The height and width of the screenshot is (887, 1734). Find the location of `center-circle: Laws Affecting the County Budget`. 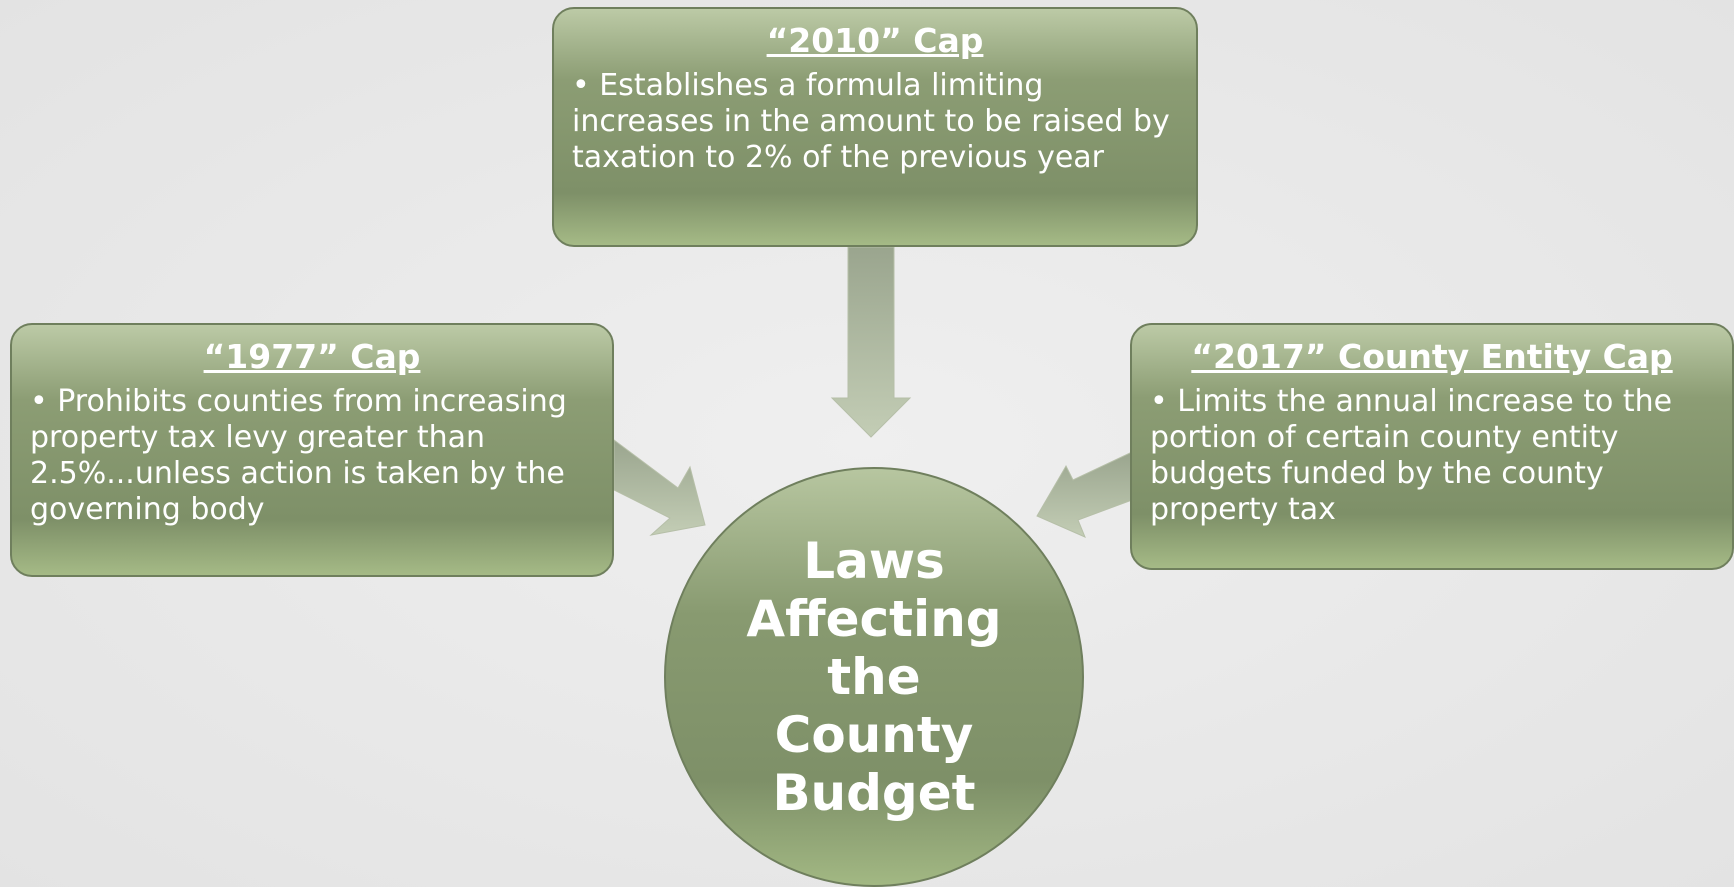

center-circle: Laws Affecting the County Budget is located at coordinates (874, 677).